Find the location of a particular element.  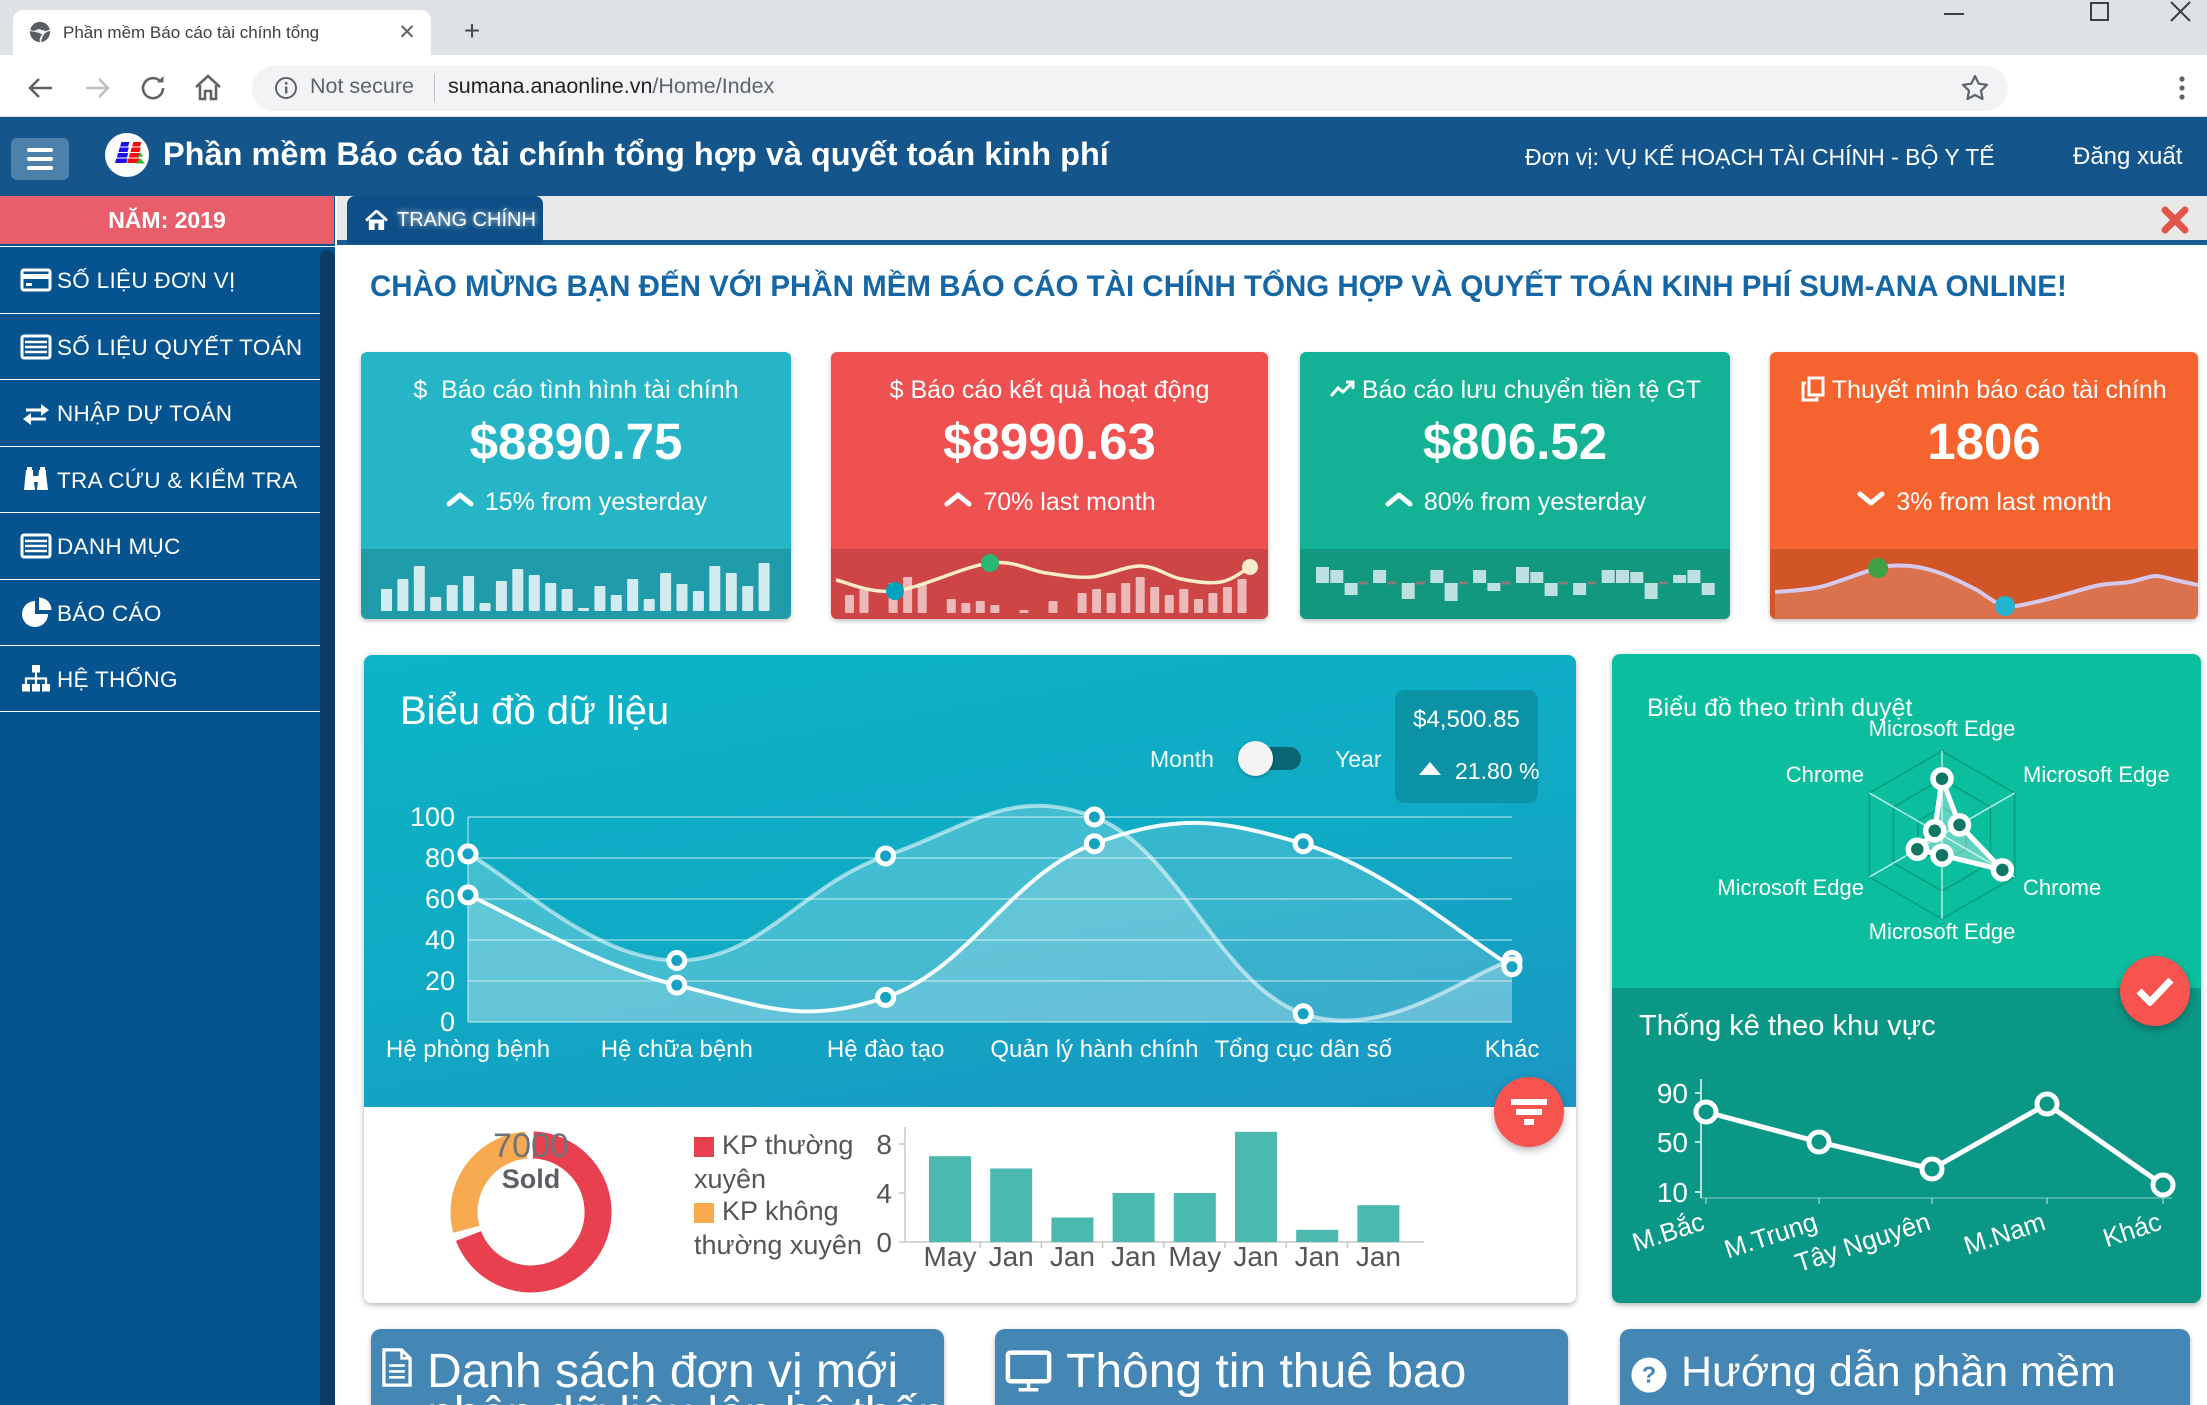

svg-text: M.Bắc is located at coordinates (1668, 1231).